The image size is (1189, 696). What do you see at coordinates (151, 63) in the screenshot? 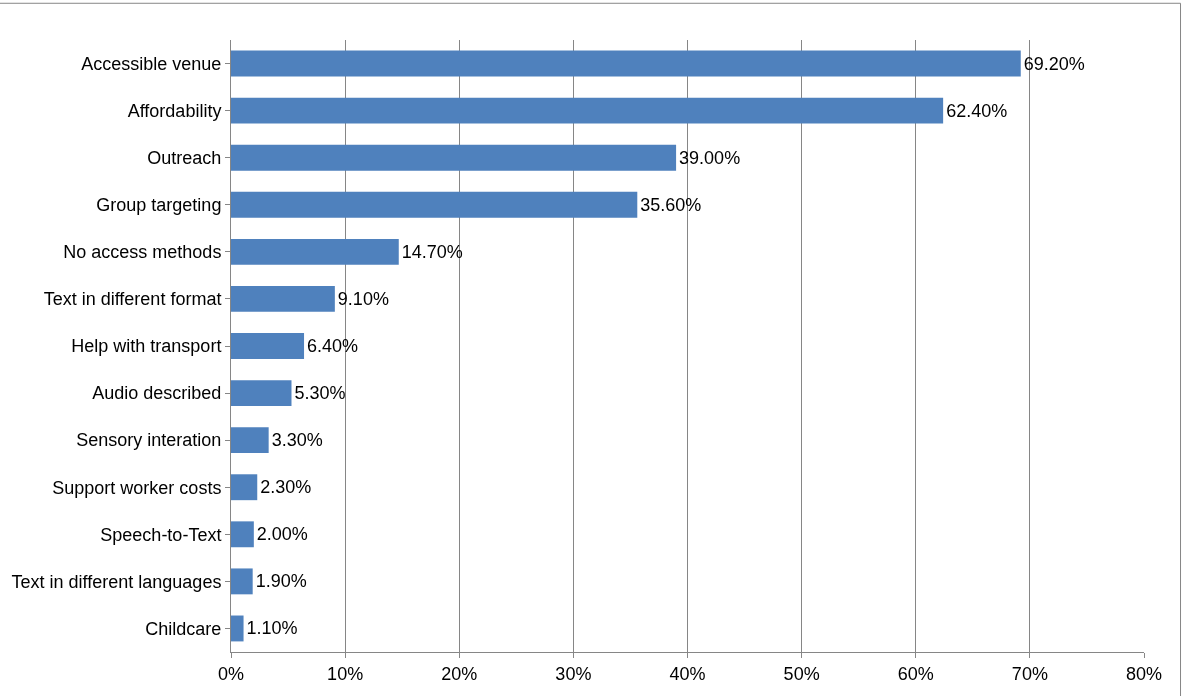
I see `y-tick-label: Accessible venue` at bounding box center [151, 63].